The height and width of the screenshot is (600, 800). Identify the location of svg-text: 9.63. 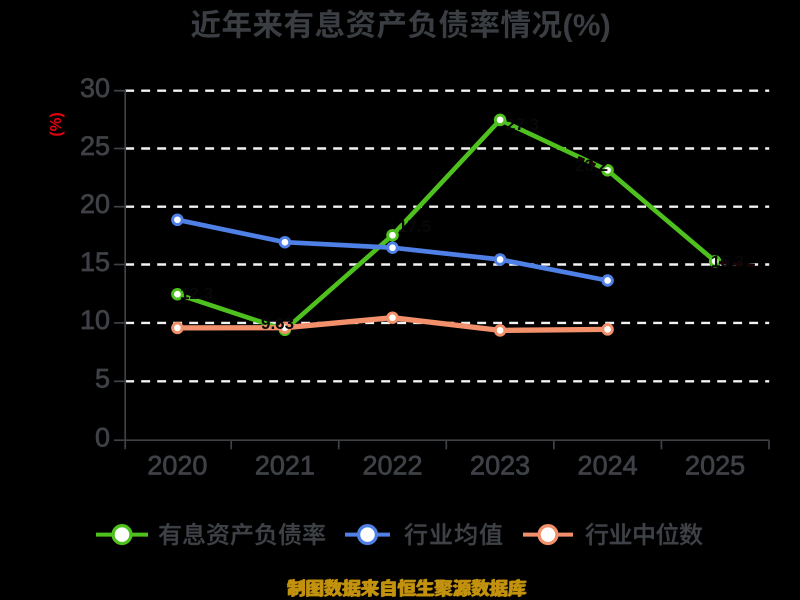
(277, 323).